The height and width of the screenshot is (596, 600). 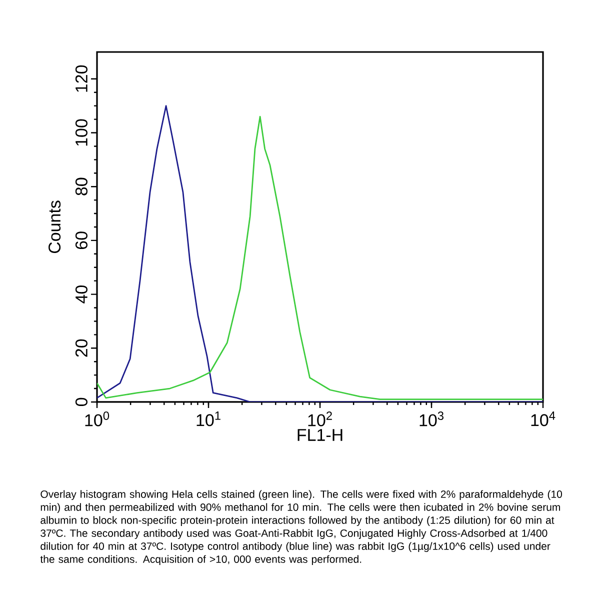 I want to click on y-axis-title: Counts, so click(x=54, y=227).